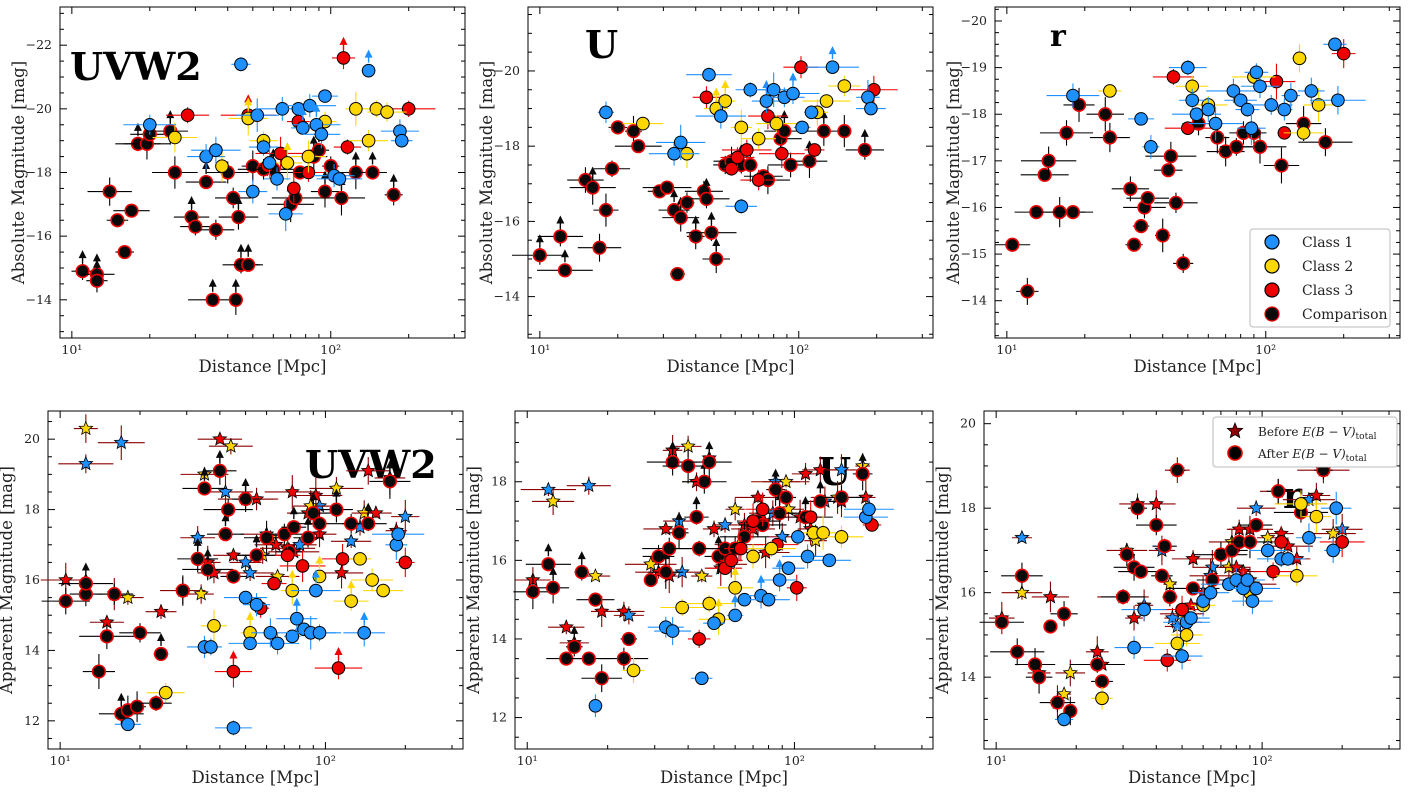  What do you see at coordinates (71, 349) in the screenshot?
I see `x-tick-label: 10¹` at bounding box center [71, 349].